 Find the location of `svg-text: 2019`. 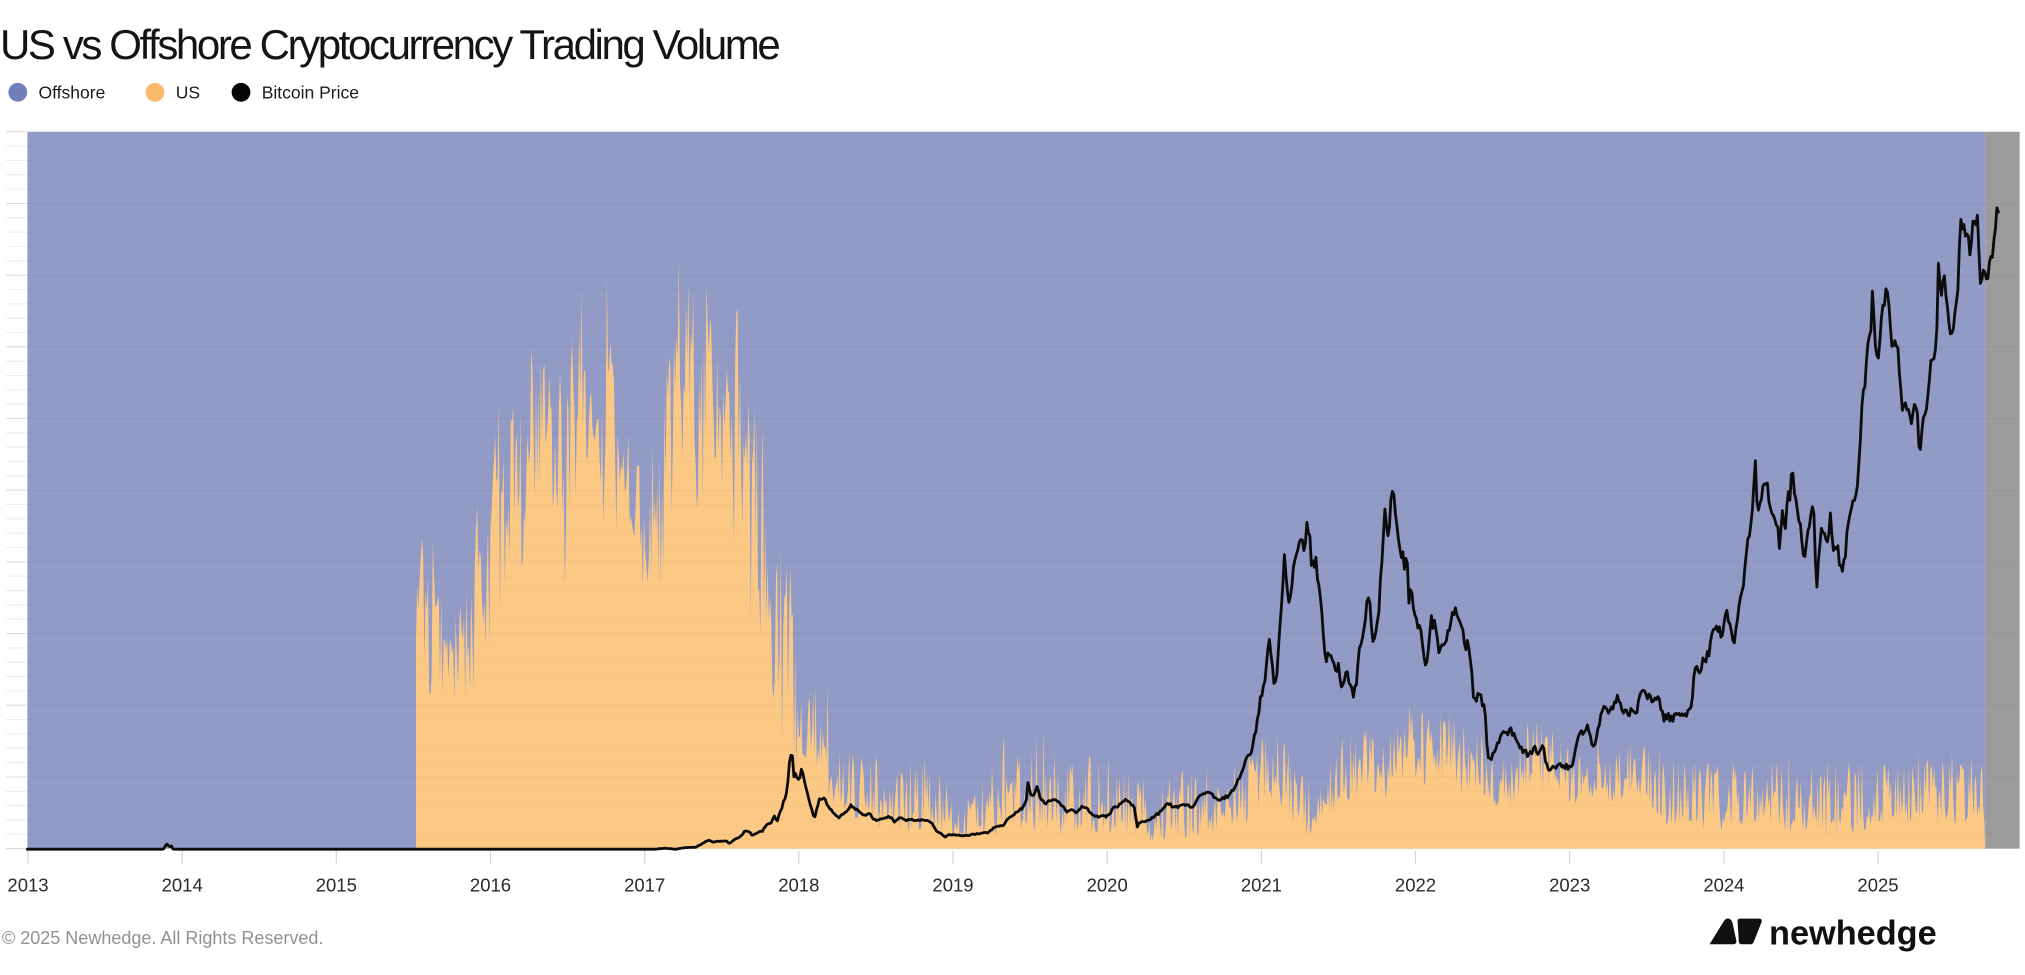

svg-text: 2019 is located at coordinates (952, 885).